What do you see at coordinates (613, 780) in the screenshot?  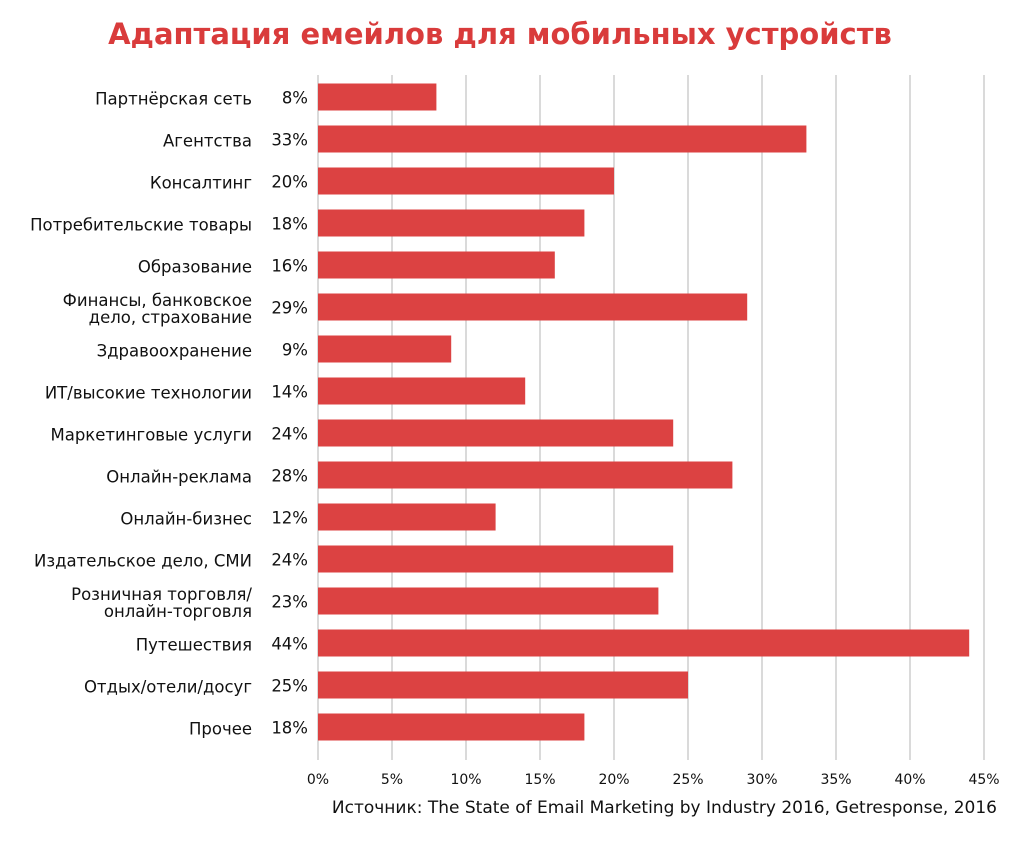 I see `x-tick-label: 20%` at bounding box center [613, 780].